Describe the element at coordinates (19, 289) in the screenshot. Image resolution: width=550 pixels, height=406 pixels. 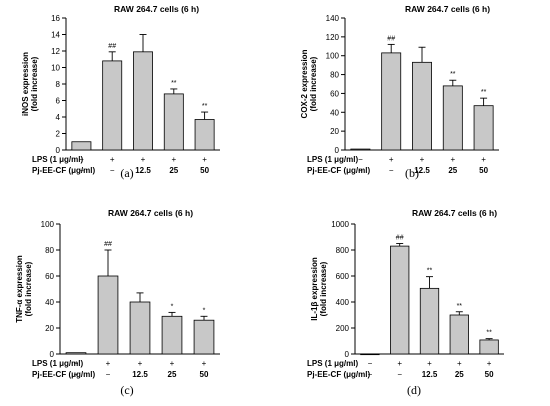
I see `y-axis-label-line: TNF-α expression` at that location.